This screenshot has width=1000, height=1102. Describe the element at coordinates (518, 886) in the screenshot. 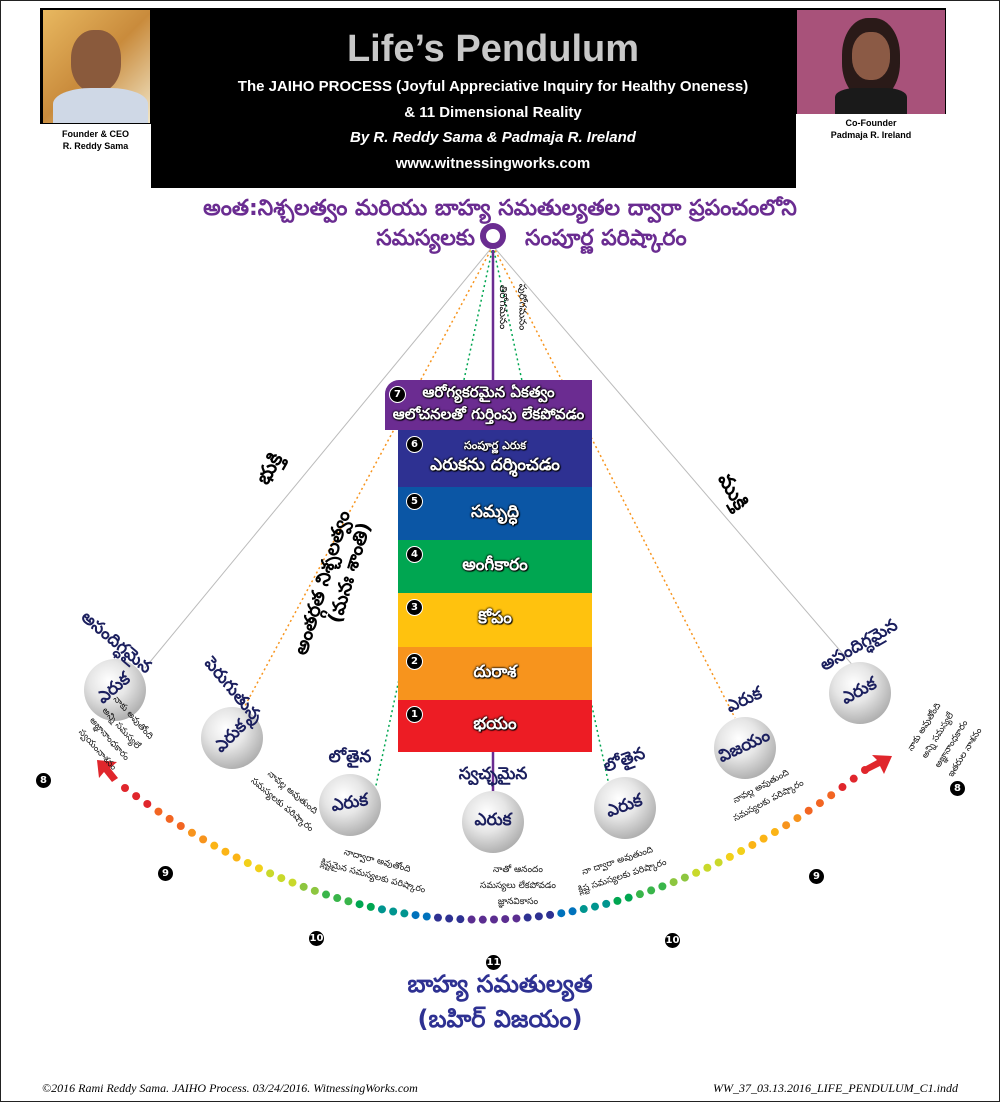

I see `ball-description-line: సమస్యలు లేకపోవడం` at that location.